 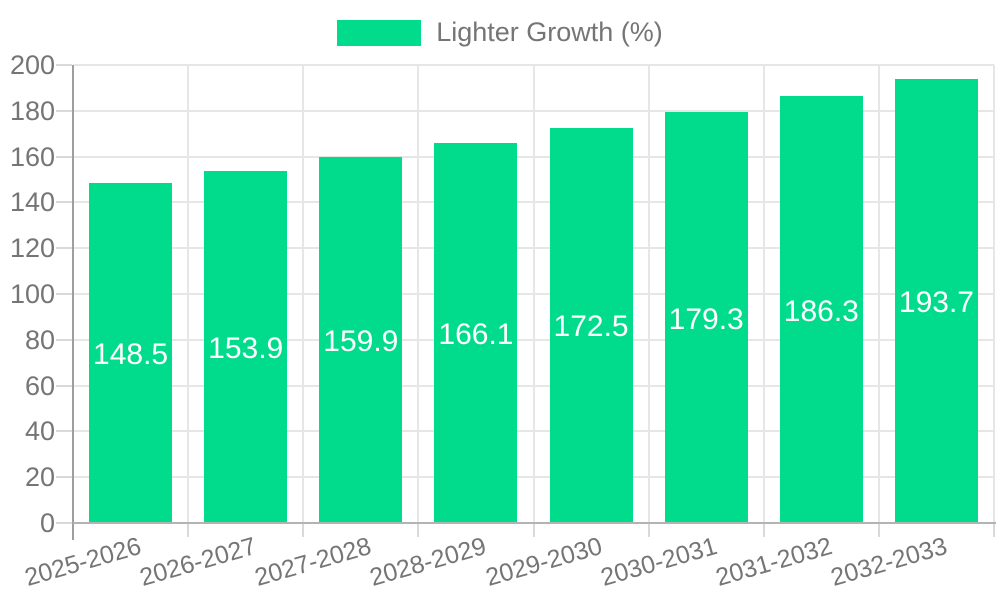 I want to click on y-tick-label: 80, so click(x=39, y=339).